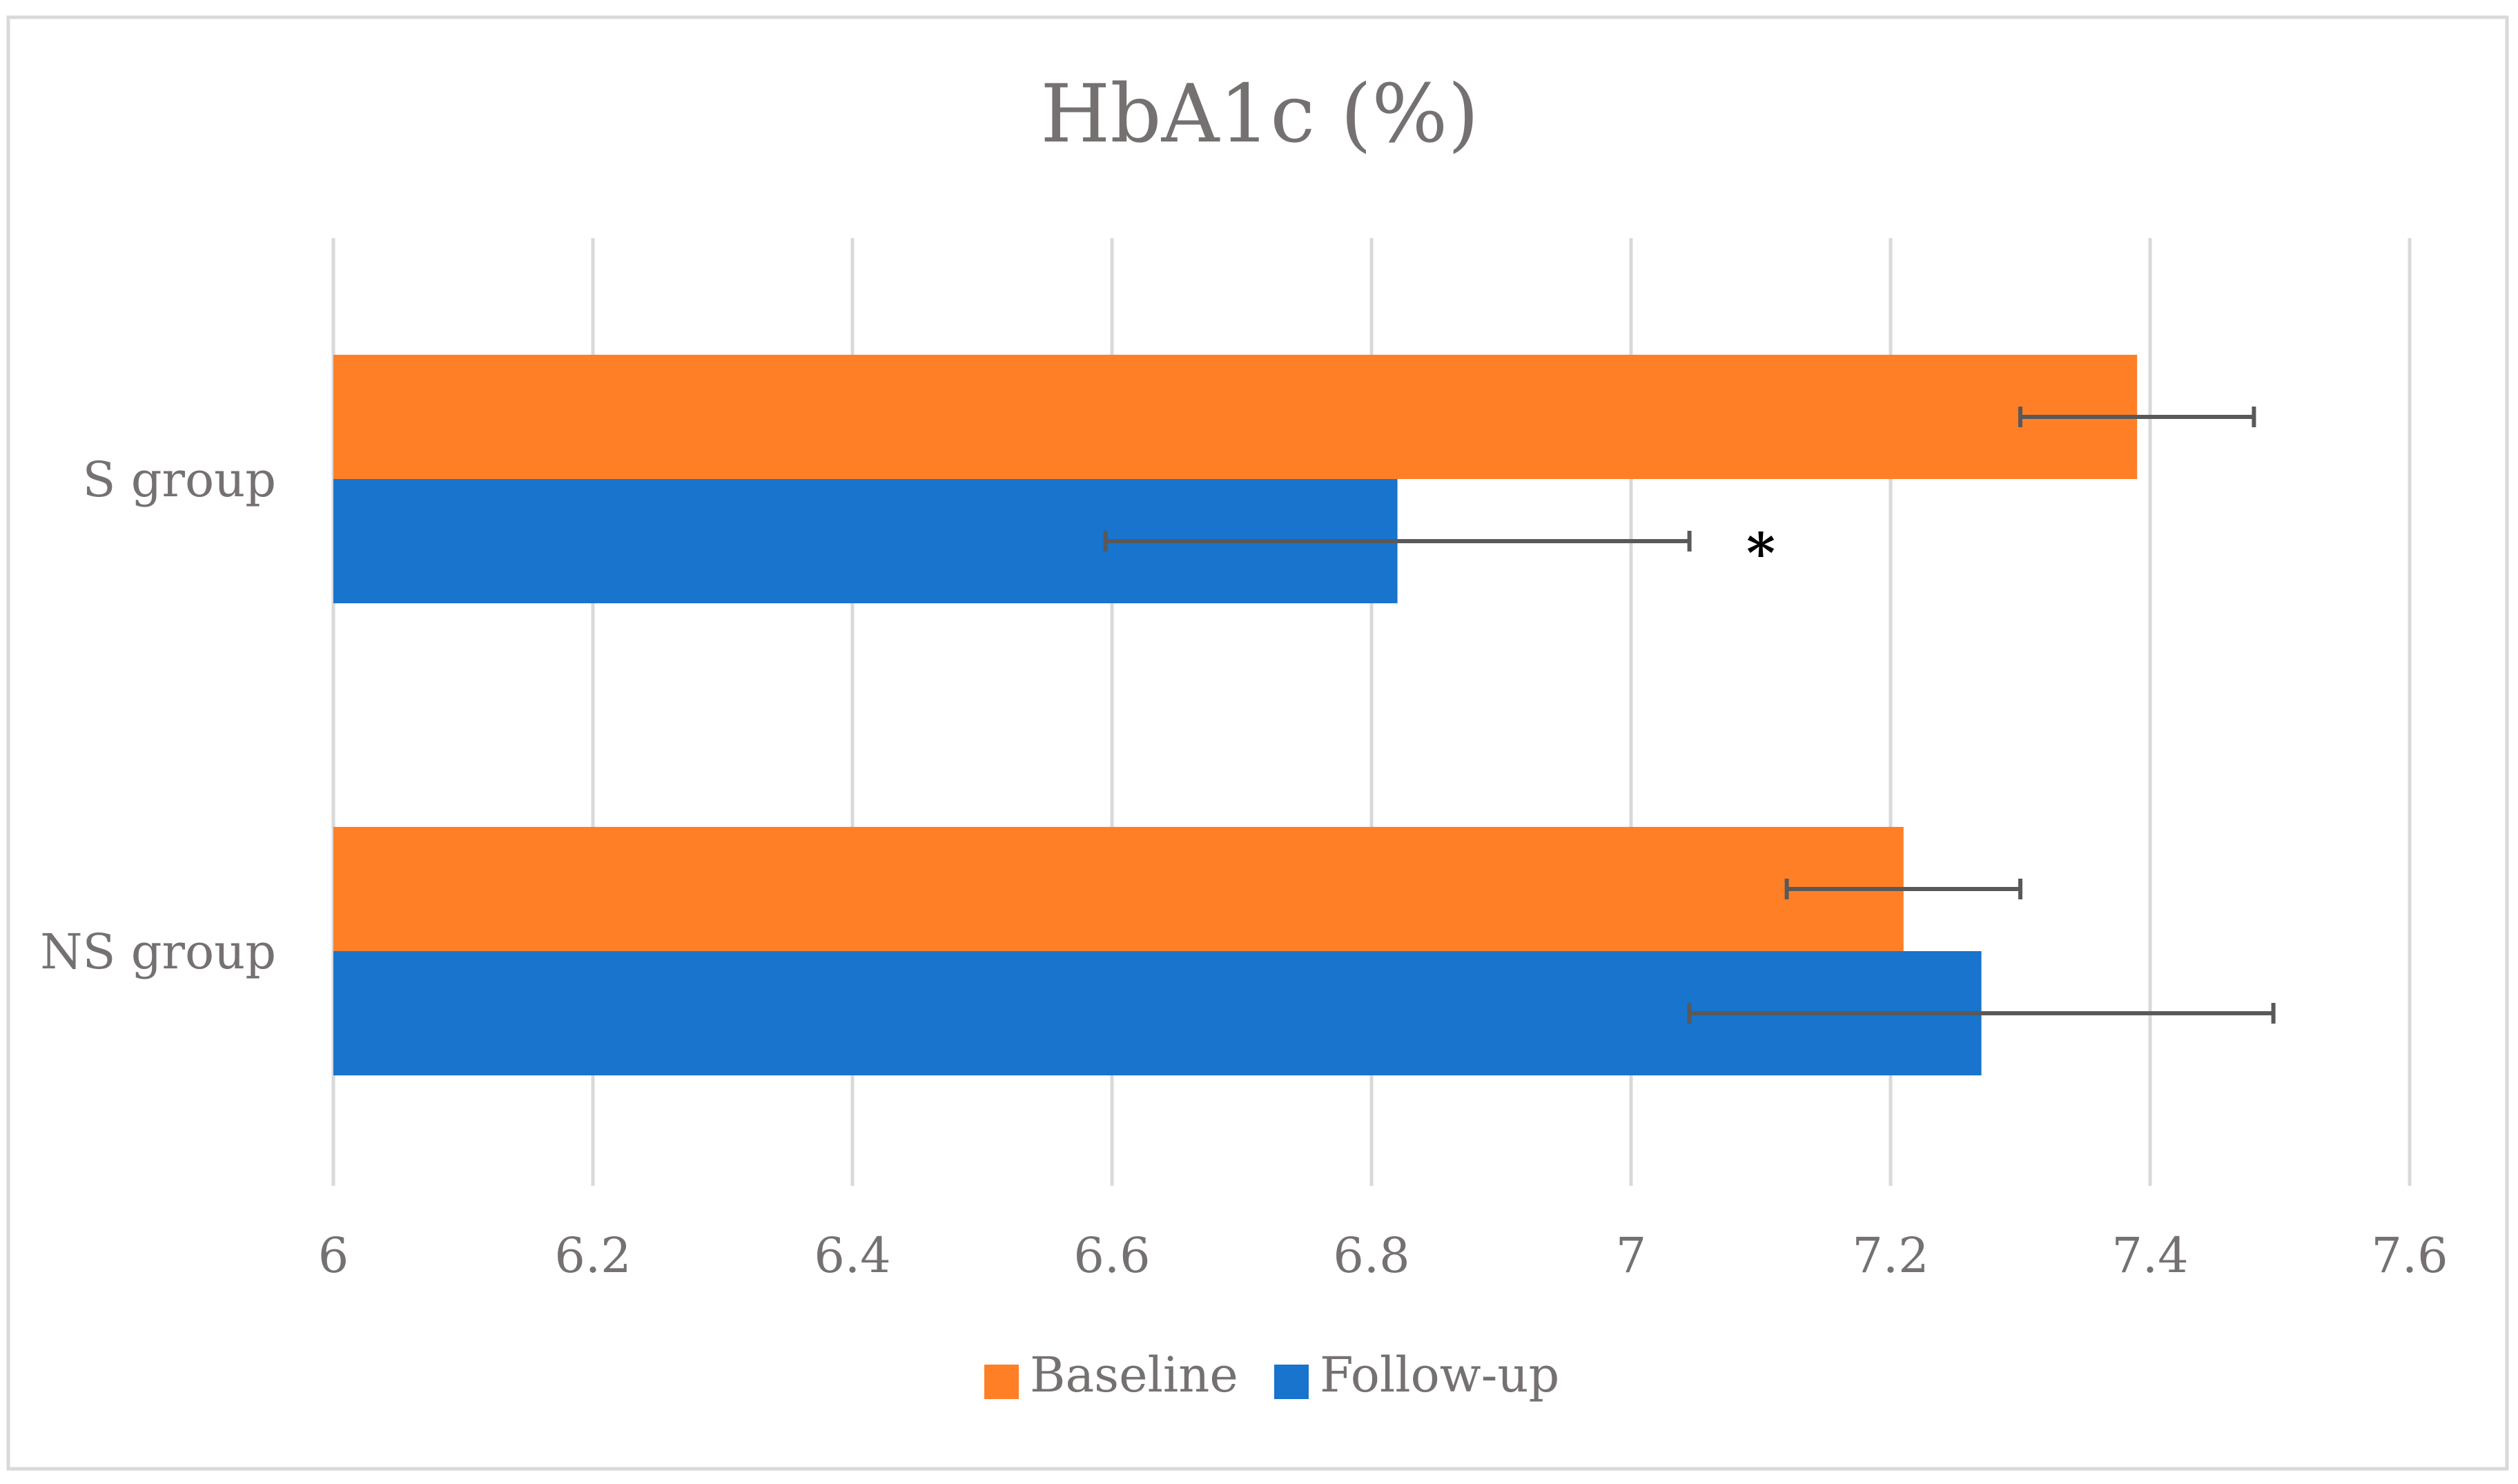  What do you see at coordinates (1439, 1375) in the screenshot?
I see `legend-label-follow-up: Follow-up` at bounding box center [1439, 1375].